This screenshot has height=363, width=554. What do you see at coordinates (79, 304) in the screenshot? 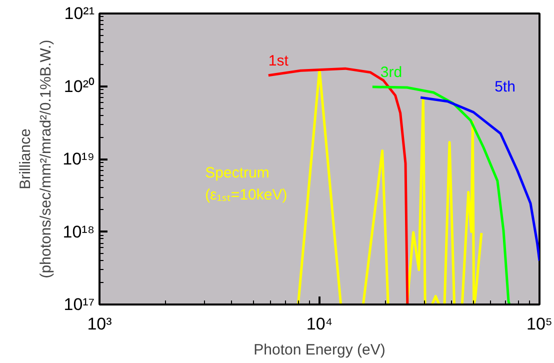
I see `y-tick-label: 10¹⁷` at bounding box center [79, 304].